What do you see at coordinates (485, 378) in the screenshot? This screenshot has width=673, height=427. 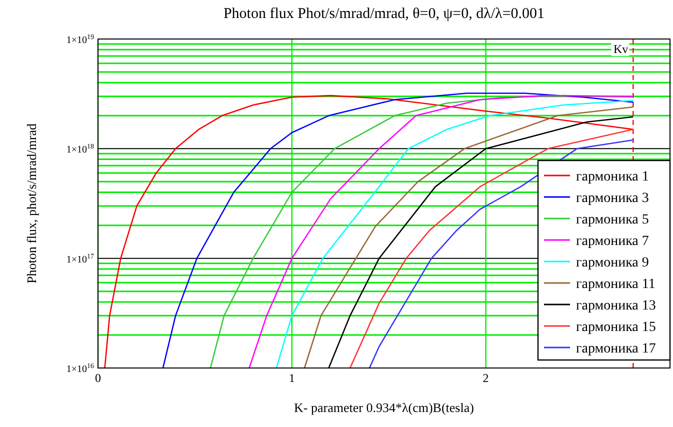 I see `x-tick-label: 2` at bounding box center [485, 378].